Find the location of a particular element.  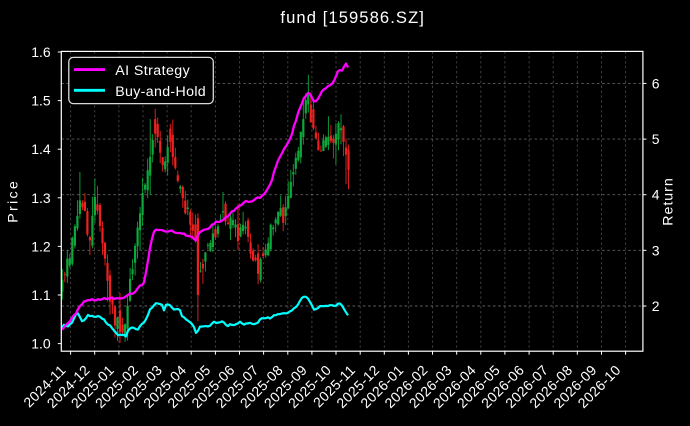

svg-text: 6 is located at coordinates (656, 83).